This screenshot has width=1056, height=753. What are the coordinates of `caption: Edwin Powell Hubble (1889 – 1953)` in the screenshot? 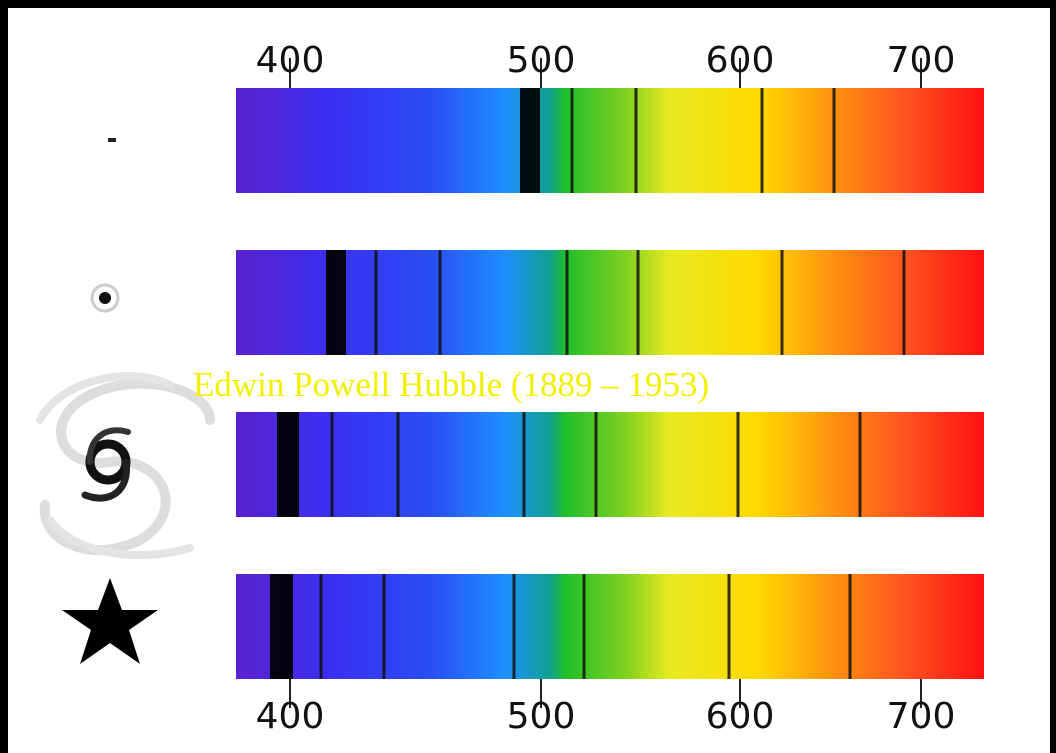 It's located at (451, 384).